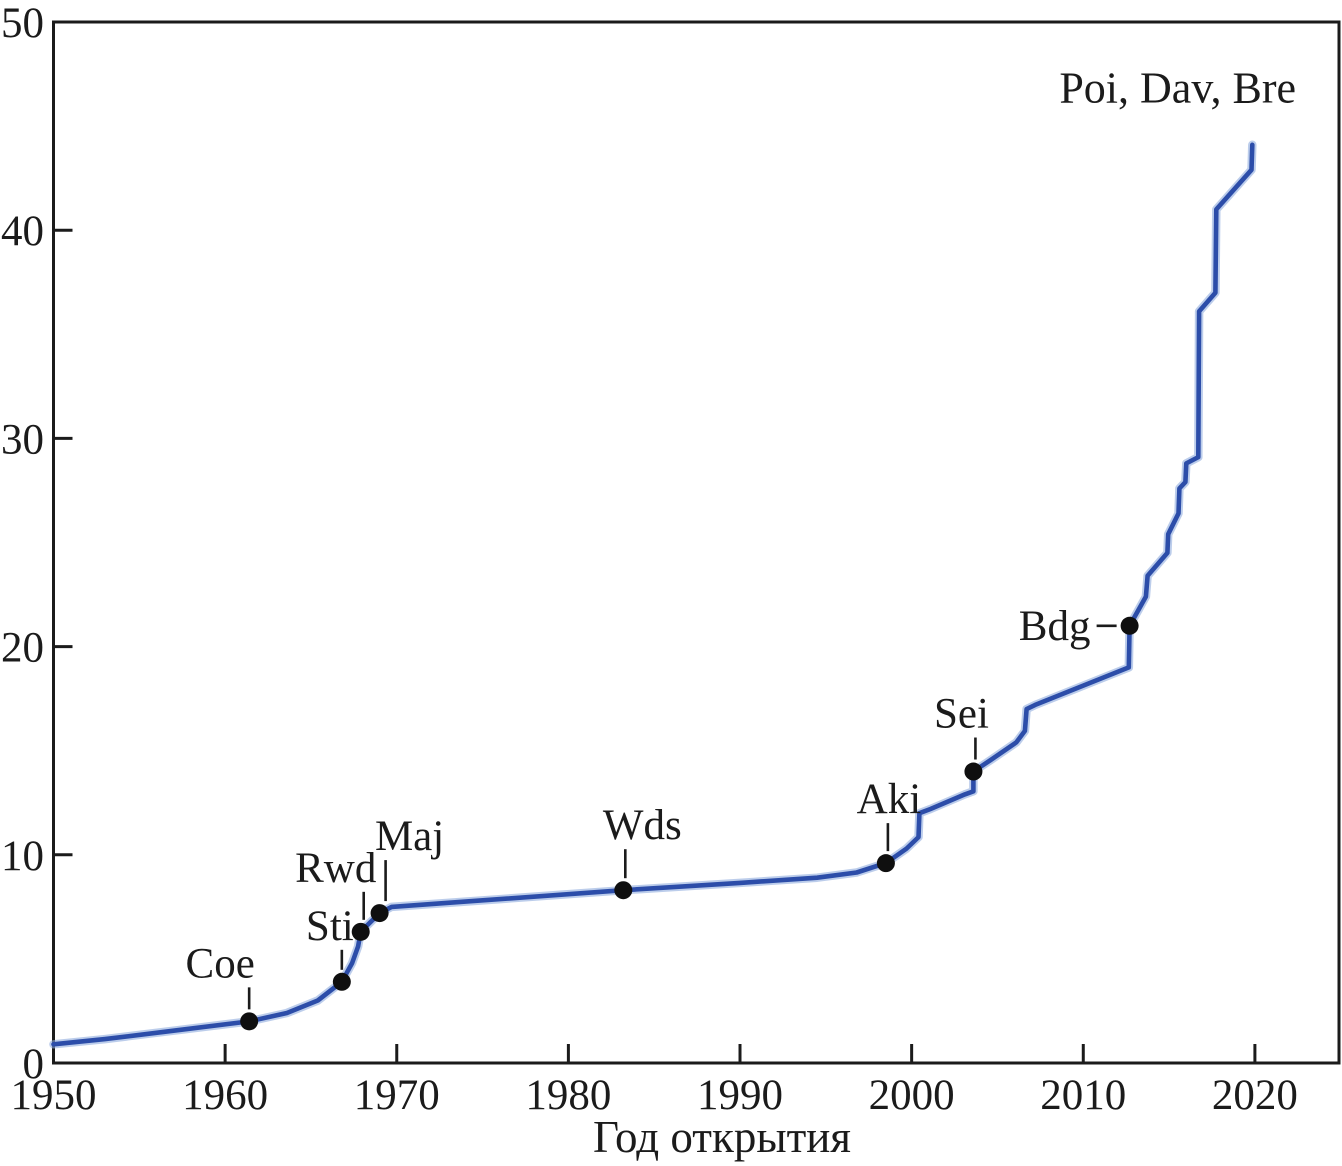  Describe the element at coordinates (249, 1021) in the screenshot. I see `data-point-coe` at that location.